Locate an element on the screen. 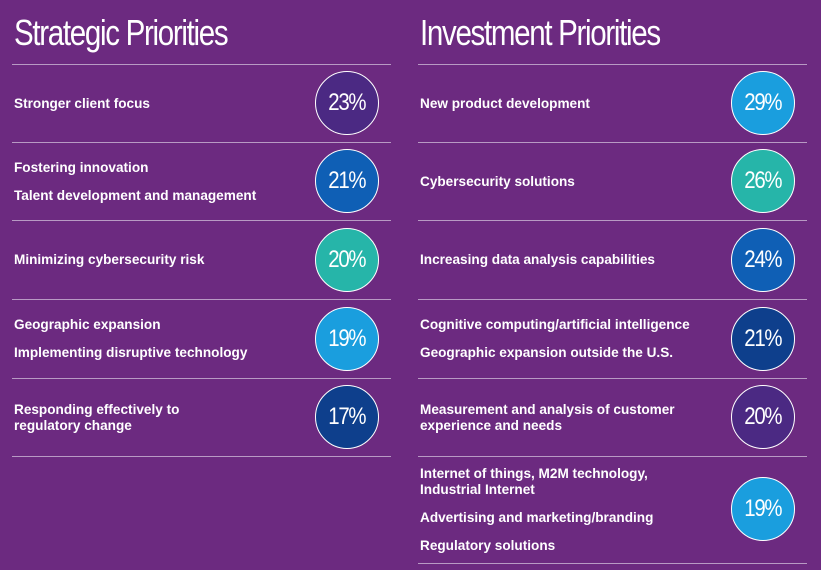  percent-circle: 26% is located at coordinates (763, 181).